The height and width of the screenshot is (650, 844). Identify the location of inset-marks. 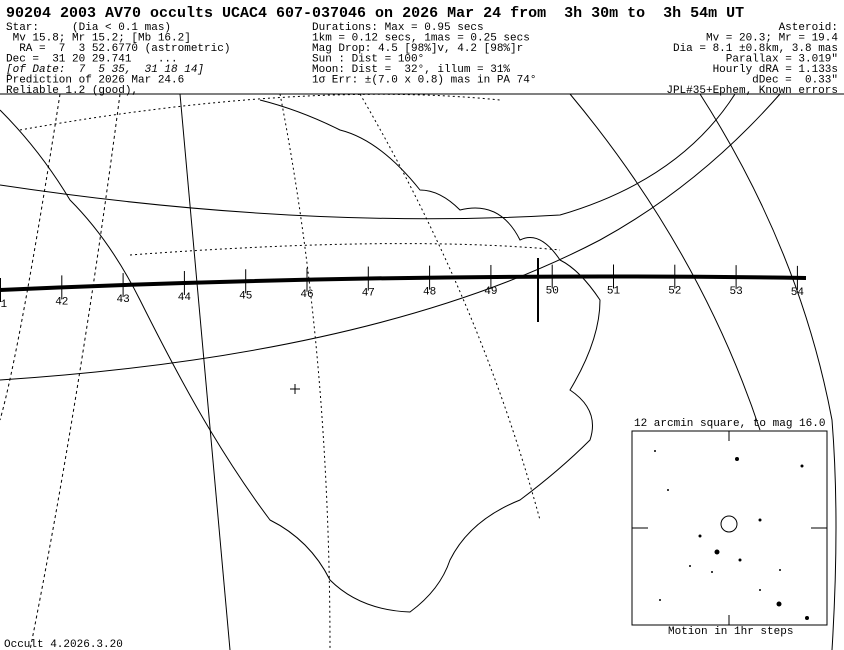
(729, 528).